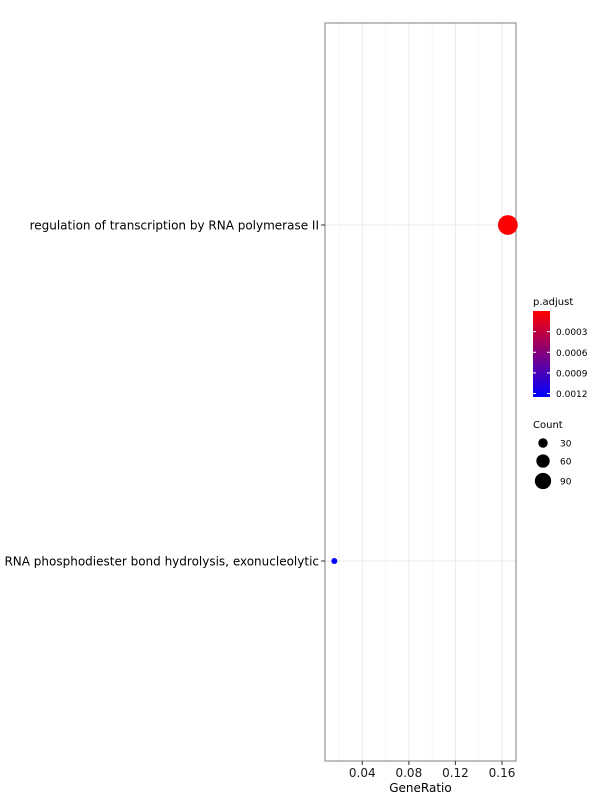 This screenshot has width=600, height=800. What do you see at coordinates (572, 395) in the screenshot?
I see `color-legend-label: 0.0012` at bounding box center [572, 395].